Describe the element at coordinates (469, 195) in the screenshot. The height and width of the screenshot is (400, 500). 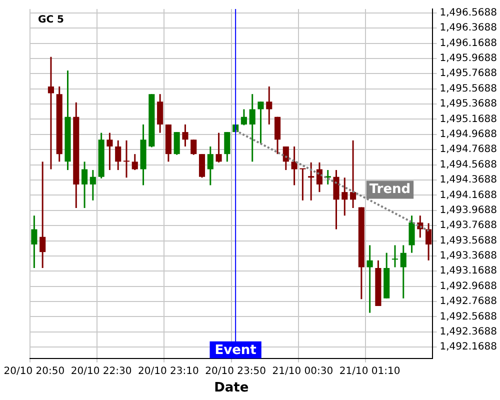
I see `y-tick-label: 1,494.1688` at that location.